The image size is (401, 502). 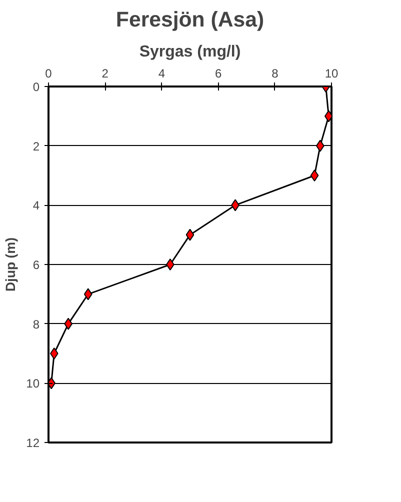 I want to click on y-tick-label: 0, so click(x=36, y=87).